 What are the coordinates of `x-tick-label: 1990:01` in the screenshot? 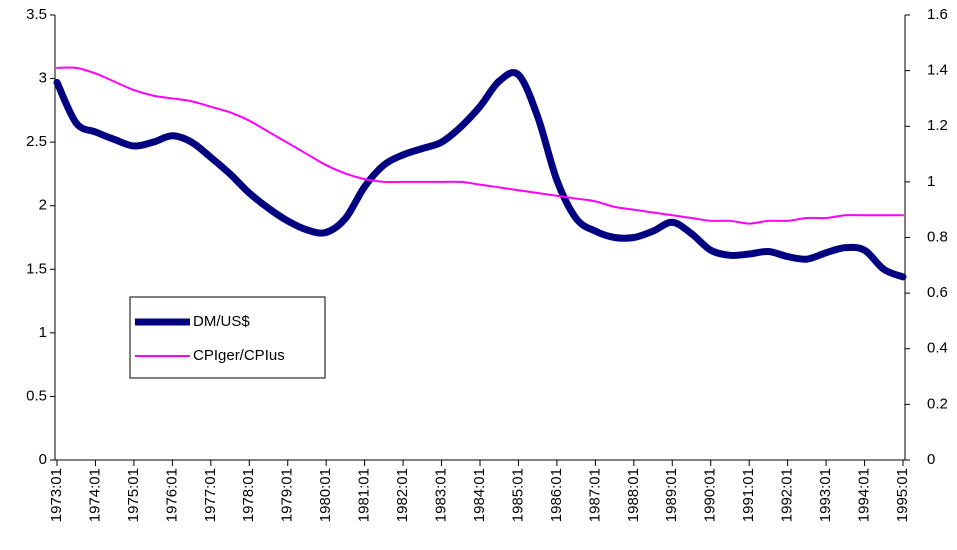 It's located at (710, 495).